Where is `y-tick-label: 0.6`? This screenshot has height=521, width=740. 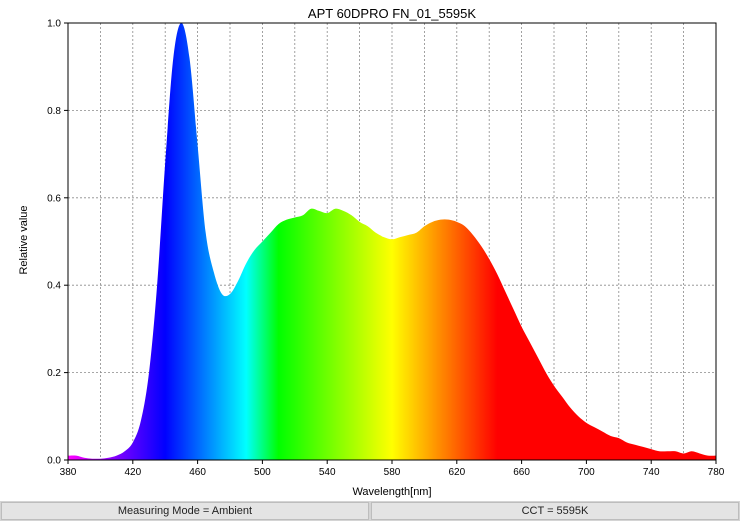 y-tick-label: 0.6 is located at coordinates (54, 198).